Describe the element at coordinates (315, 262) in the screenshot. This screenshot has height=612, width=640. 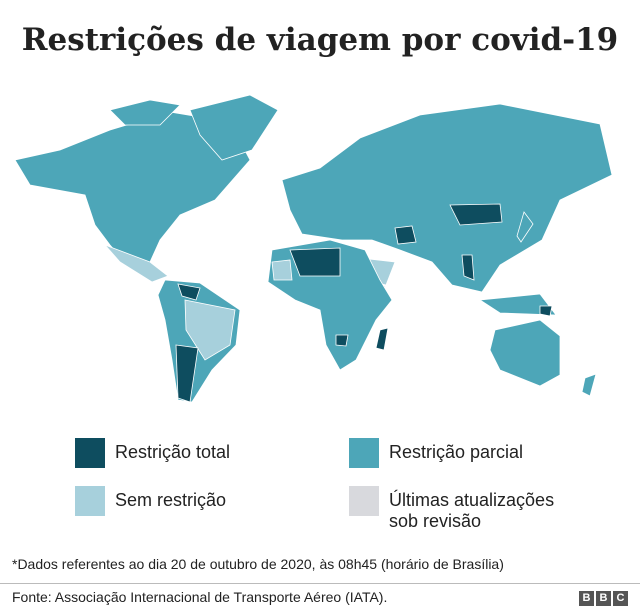
I see `algeria-libya` at that location.